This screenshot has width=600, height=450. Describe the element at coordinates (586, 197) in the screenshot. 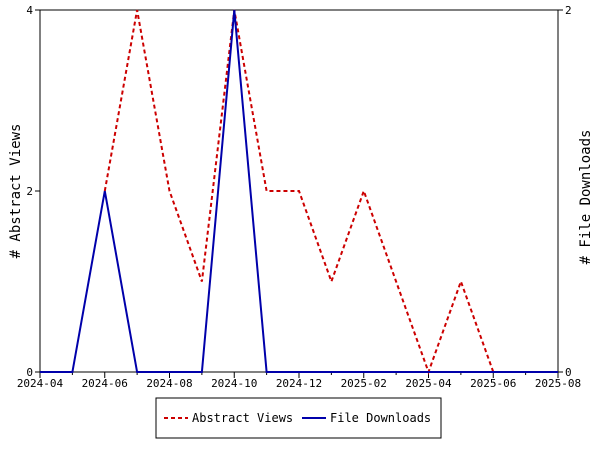

I see `y-axis-title-right: # File Downloads` at that location.